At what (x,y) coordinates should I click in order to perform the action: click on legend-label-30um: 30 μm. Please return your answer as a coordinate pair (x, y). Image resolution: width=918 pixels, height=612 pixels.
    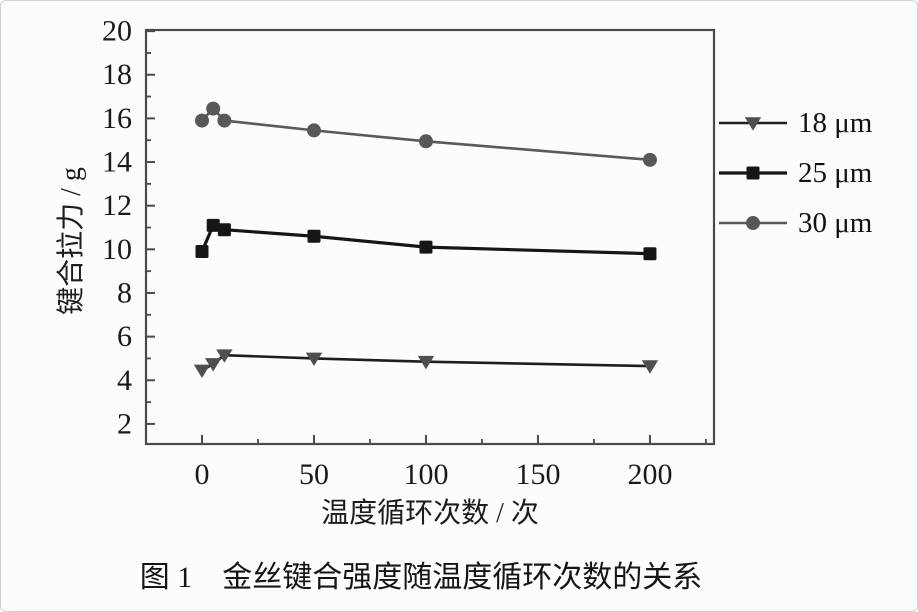
    Looking at the image, I should click on (835, 222).